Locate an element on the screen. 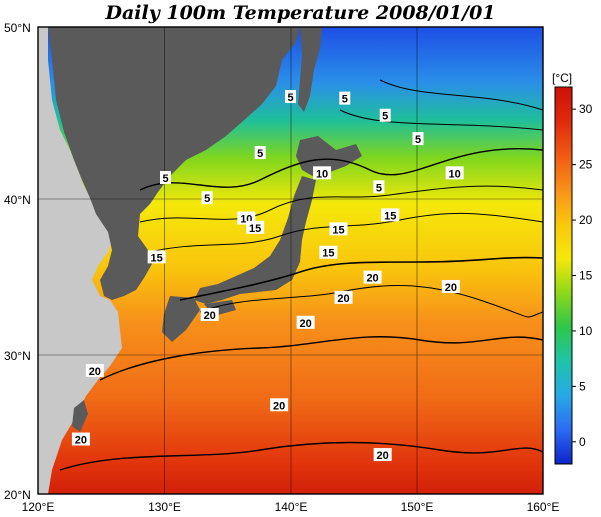 The image size is (601, 517). colorbar-ticks: 30 25 20 15 10 5 0 is located at coordinates (582, 275).